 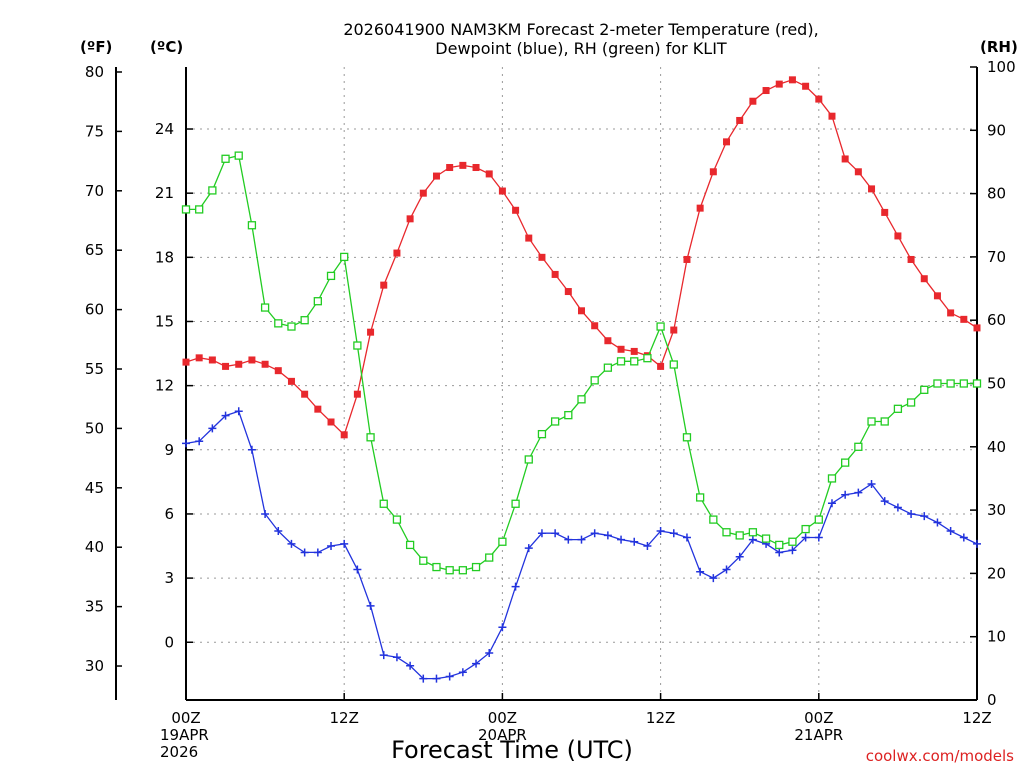 What do you see at coordinates (94, 131) in the screenshot?
I see `fahrenheit-tick-label: 75` at bounding box center [94, 131].